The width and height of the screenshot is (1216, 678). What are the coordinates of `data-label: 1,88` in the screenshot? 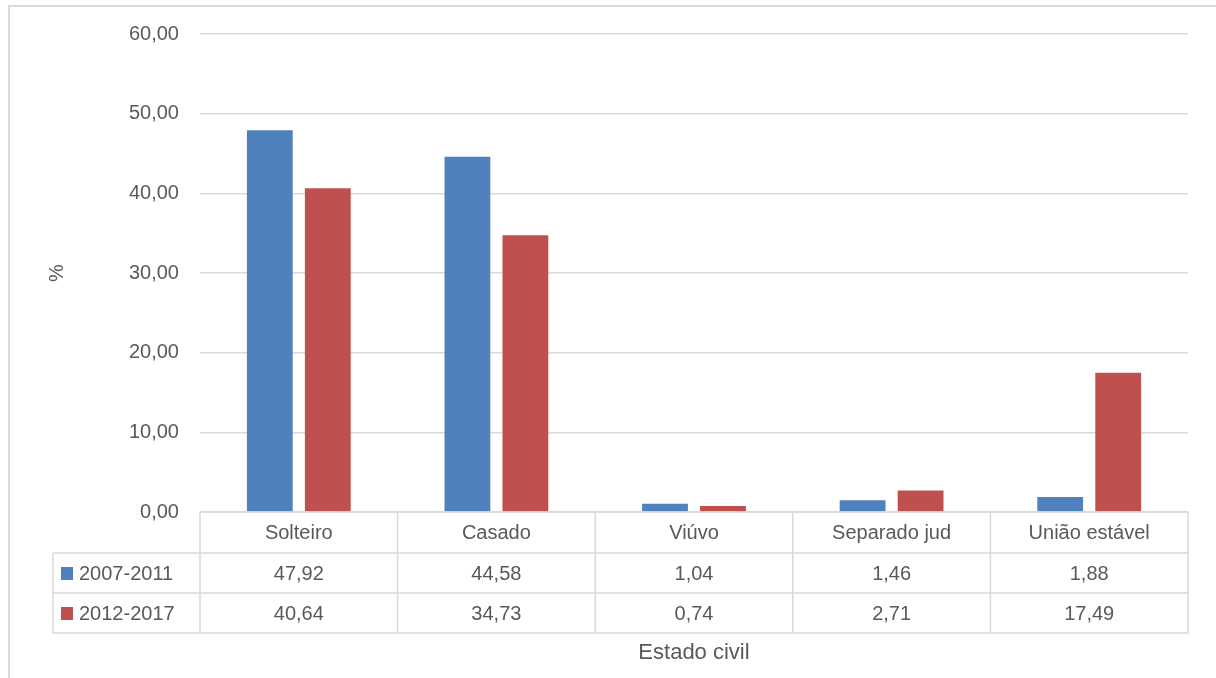 It's located at (1089, 572).